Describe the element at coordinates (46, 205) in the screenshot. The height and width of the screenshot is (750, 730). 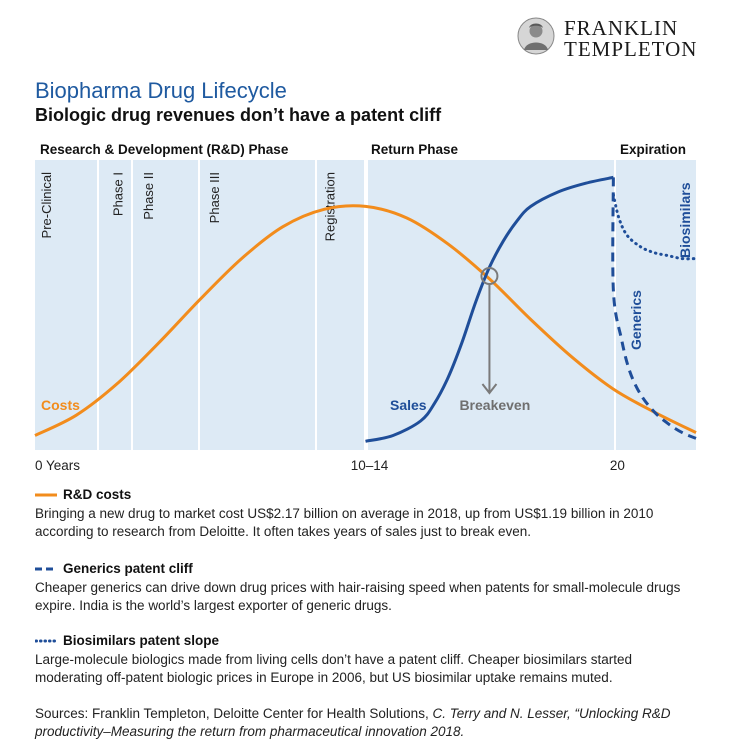
I see `stage-label-0: Pre-Clinical` at that location.